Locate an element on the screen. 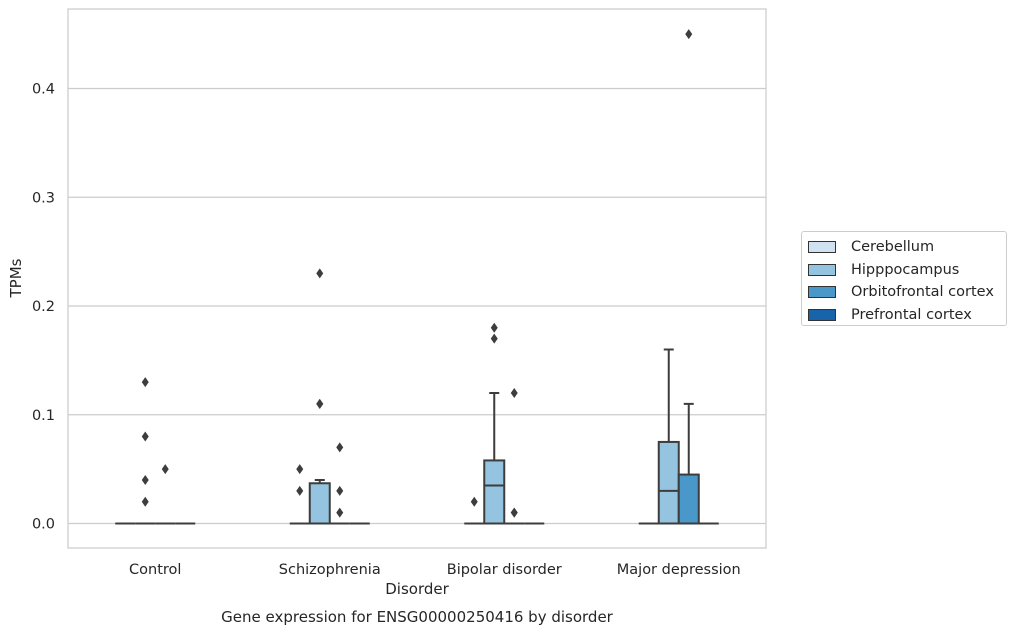  legend-item-orbitofrontal-cortex: Orbitofrontal cortex is located at coordinates (907, 292).